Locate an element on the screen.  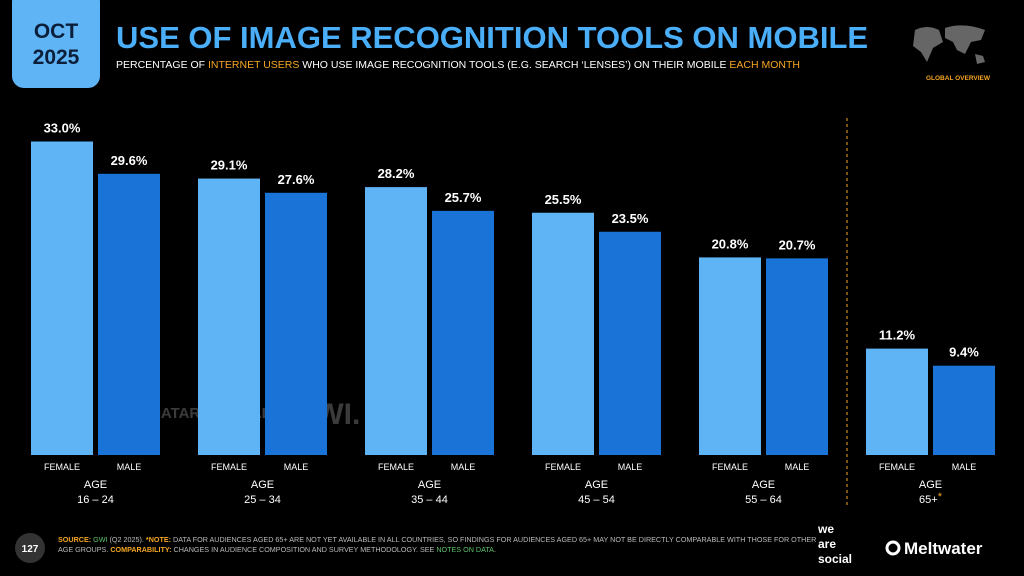
category-text: 16 – 24 is located at coordinates (95, 500).